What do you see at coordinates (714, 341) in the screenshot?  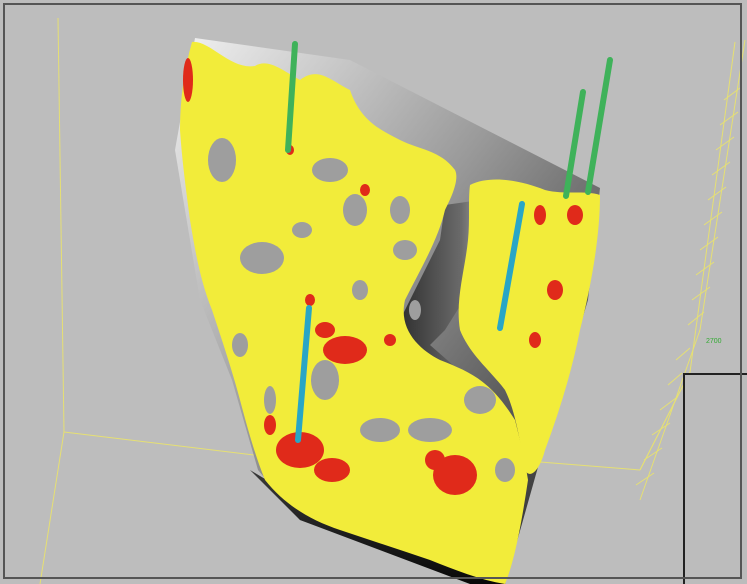 I see `depth-tick-label: 2700` at bounding box center [714, 341].